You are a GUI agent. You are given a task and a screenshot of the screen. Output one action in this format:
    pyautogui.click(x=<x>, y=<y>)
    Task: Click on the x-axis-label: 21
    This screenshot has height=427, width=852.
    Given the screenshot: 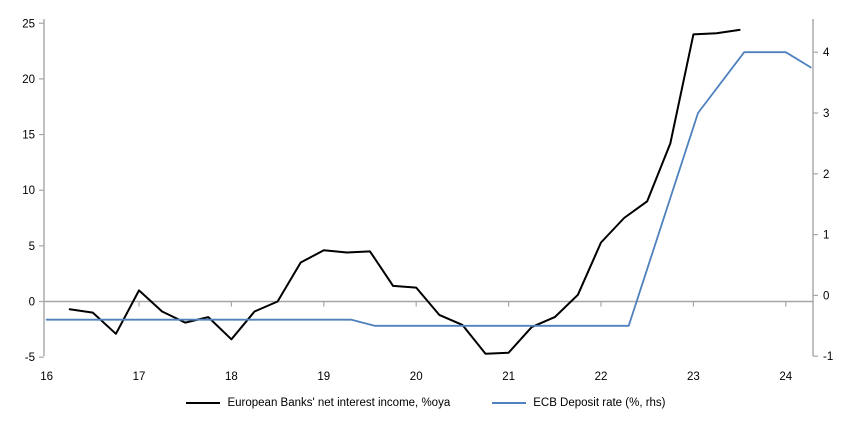 What is the action you would take?
    pyautogui.click(x=508, y=377)
    